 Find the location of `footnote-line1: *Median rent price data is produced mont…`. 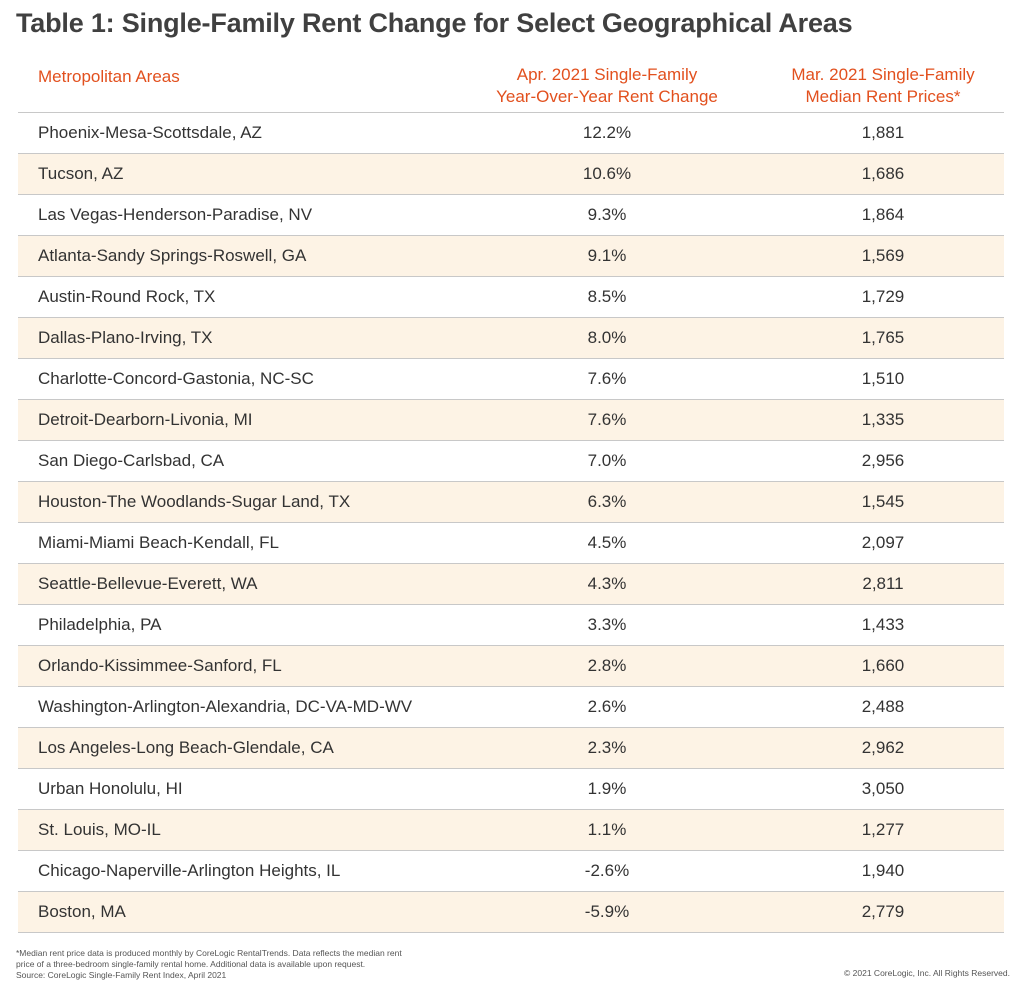

footnote-line1: *Median rent price data is produced mont… is located at coordinates (209, 953).